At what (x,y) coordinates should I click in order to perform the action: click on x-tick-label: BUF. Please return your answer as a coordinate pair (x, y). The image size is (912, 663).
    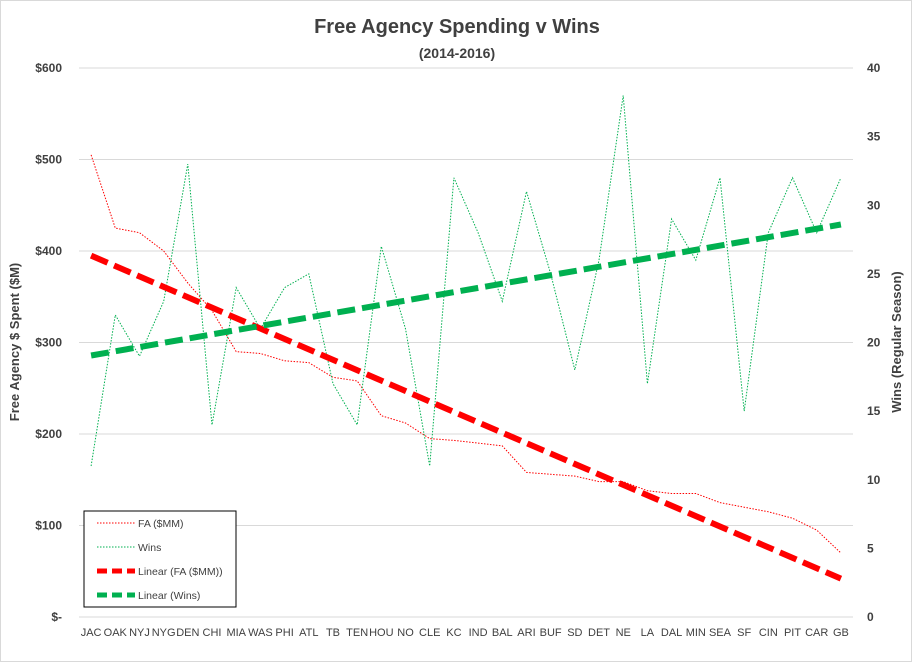
    Looking at the image, I should click on (551, 633).